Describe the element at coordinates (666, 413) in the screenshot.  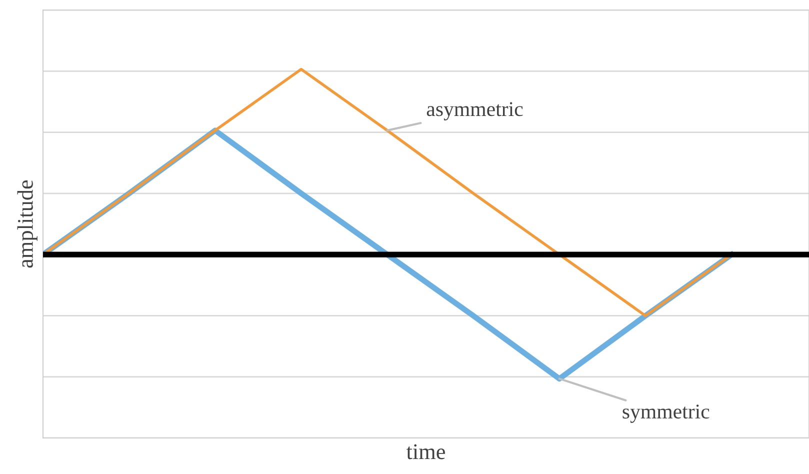
I see `text: symmetric` at that location.